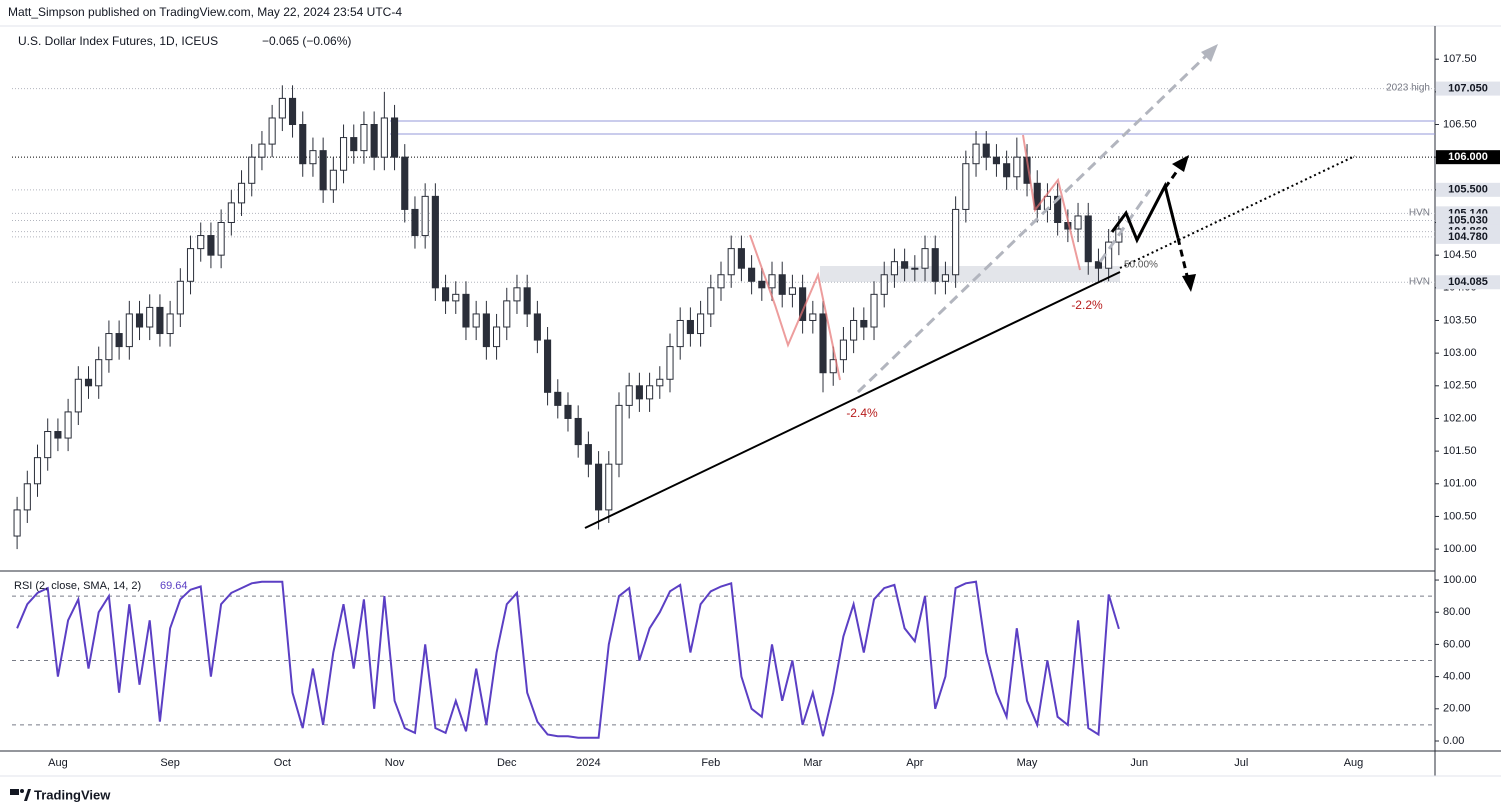 The width and height of the screenshot is (1501, 812). Describe the element at coordinates (77, 586) in the screenshot. I see `indicator-title: RSI (2, close, SMA, 14, 2)` at that location.